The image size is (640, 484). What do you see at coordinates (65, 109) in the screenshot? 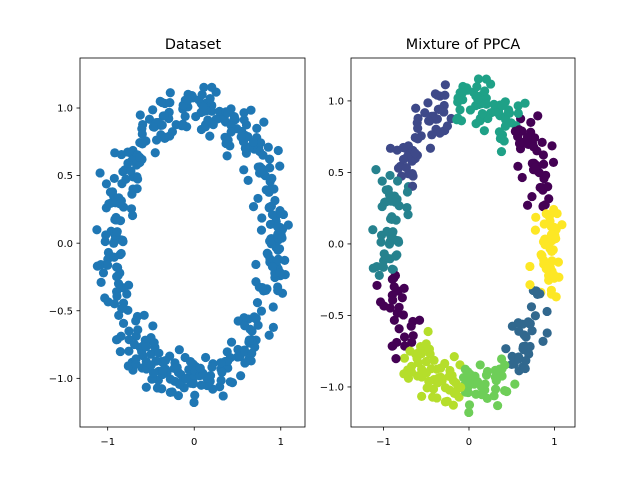
I see `y-tick-label: 1.0` at bounding box center [65, 109].